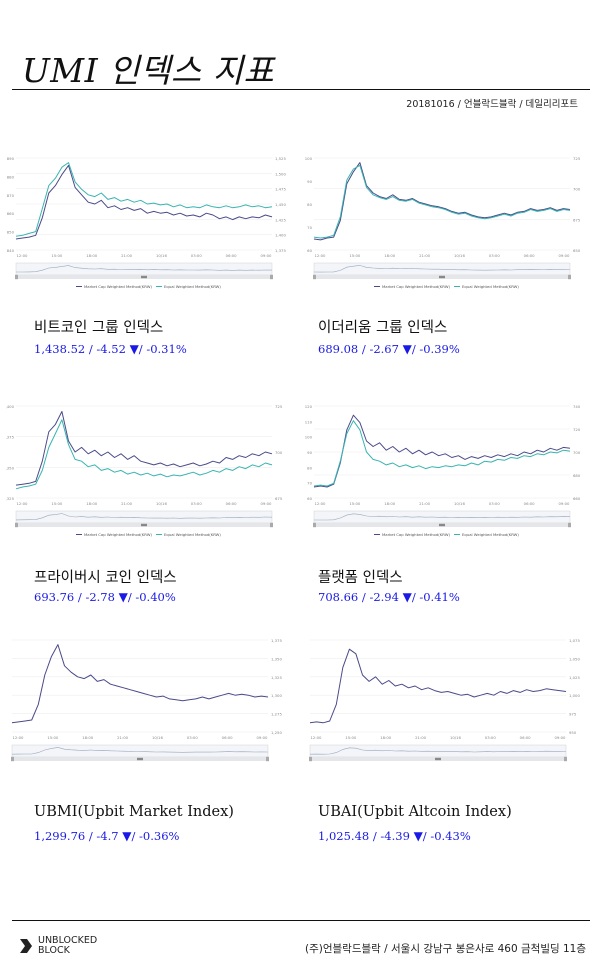  What do you see at coordinates (11, 195) in the screenshot?
I see `y-left-tick: 870` at bounding box center [11, 195].